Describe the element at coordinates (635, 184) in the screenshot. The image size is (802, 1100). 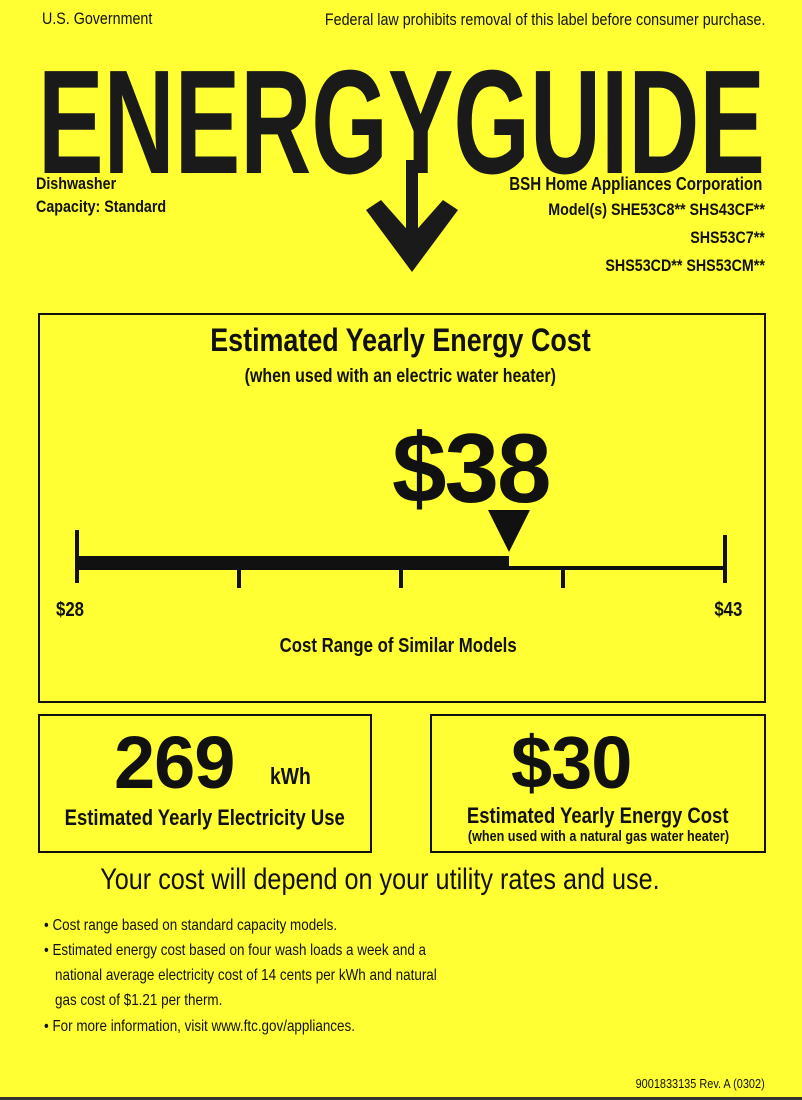
I see `manufacturer: BSH Home Appliances Corporation` at that location.